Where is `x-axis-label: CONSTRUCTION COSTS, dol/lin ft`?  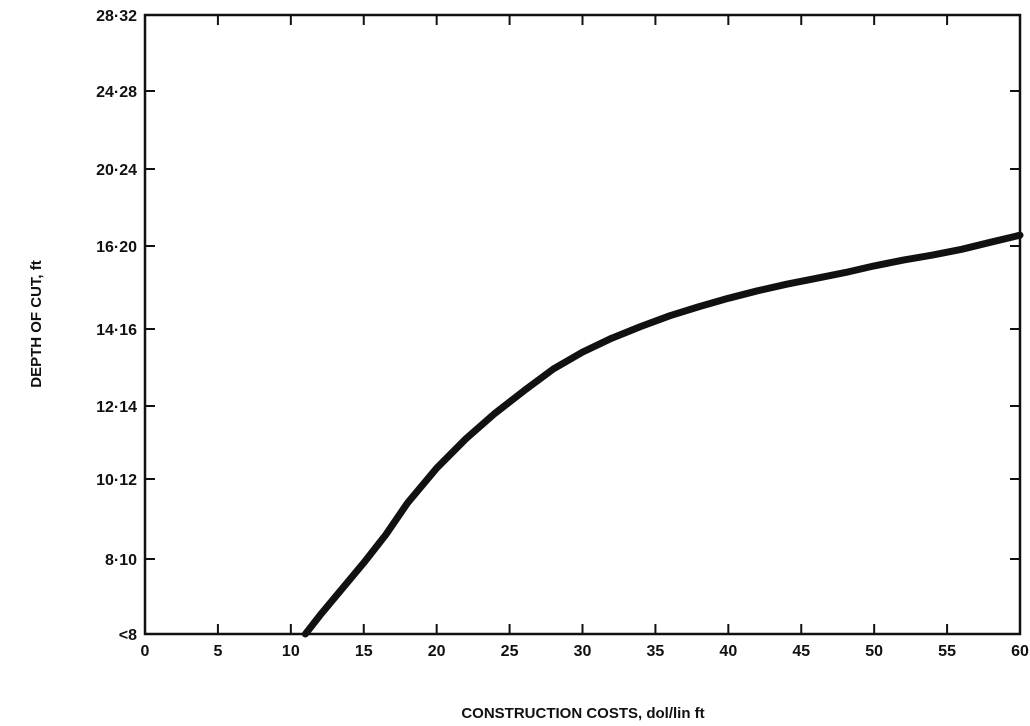 x-axis-label: CONSTRUCTION COSTS, dol/lin ft is located at coordinates (582, 713).